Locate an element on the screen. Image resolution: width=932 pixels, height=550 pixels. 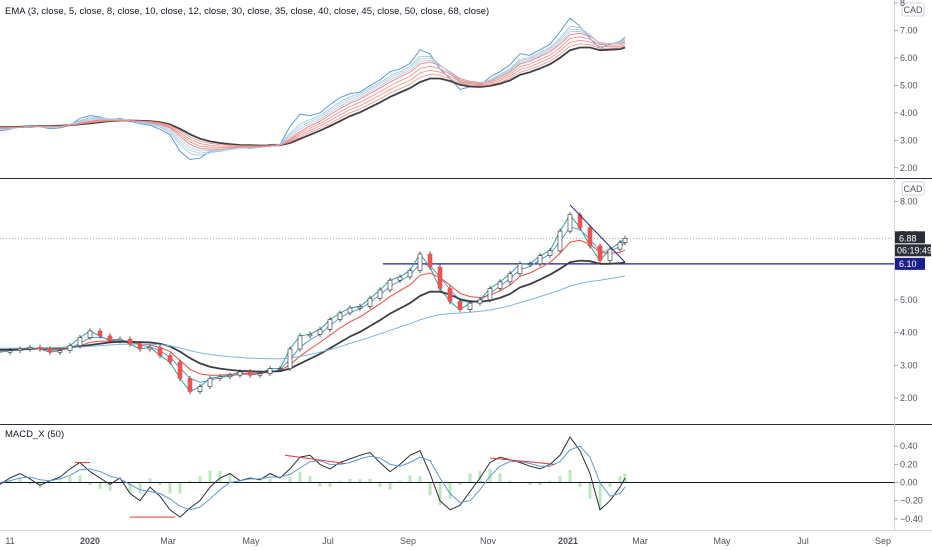
trend-line is located at coordinates (597, 233).